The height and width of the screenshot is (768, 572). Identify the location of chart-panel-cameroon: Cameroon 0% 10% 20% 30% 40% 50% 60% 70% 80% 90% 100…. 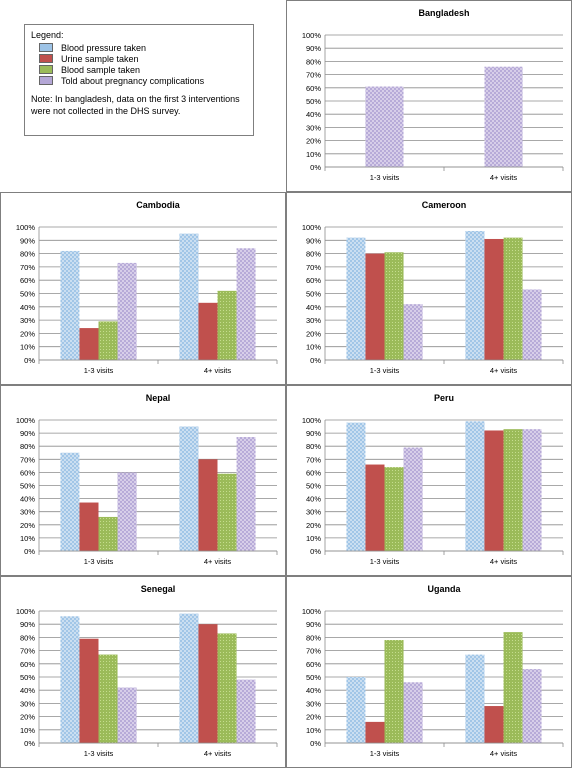
(429, 288).